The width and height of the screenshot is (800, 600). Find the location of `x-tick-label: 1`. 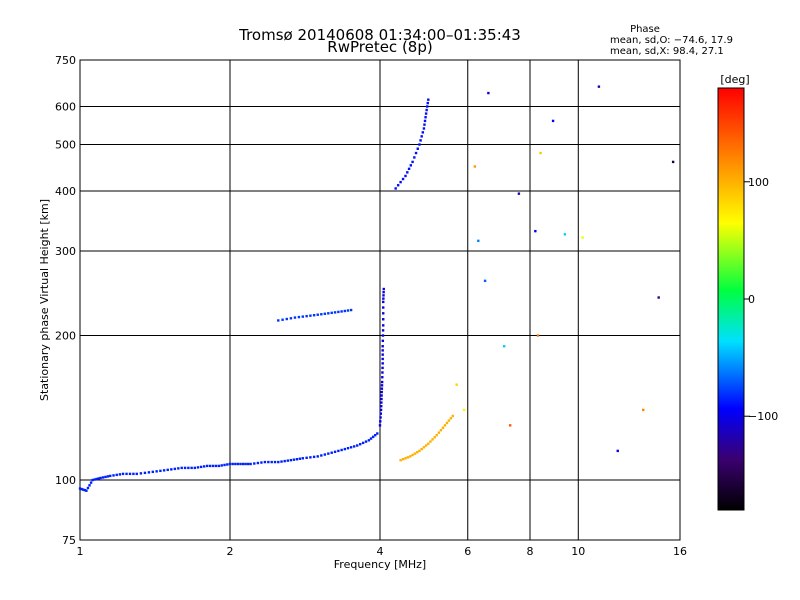

x-tick-label: 1 is located at coordinates (80, 551).